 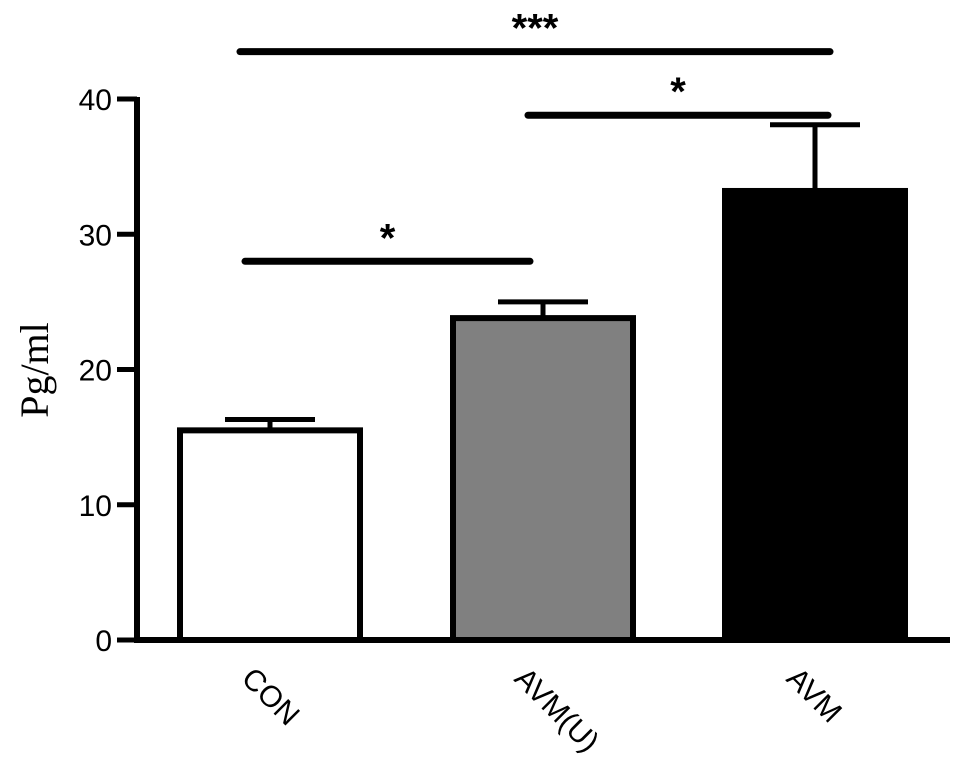 I want to click on significance-label: ***, so click(x=535, y=29).